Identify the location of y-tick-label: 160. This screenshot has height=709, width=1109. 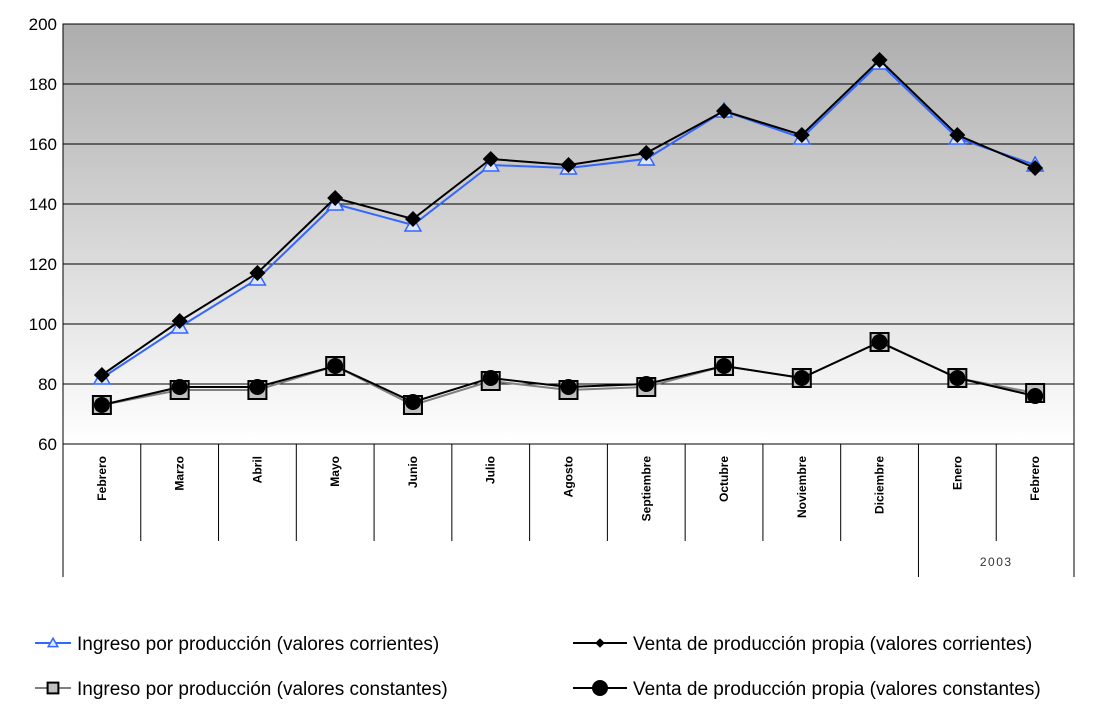
(43, 144).